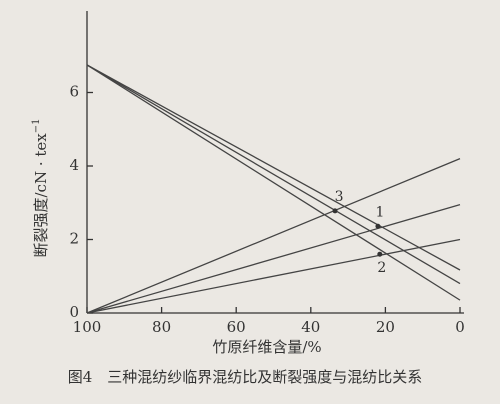 The height and width of the screenshot is (404, 500). Describe the element at coordinates (266, 347) in the screenshot. I see `x-axis-label: 竹原纤维含量/%` at that location.